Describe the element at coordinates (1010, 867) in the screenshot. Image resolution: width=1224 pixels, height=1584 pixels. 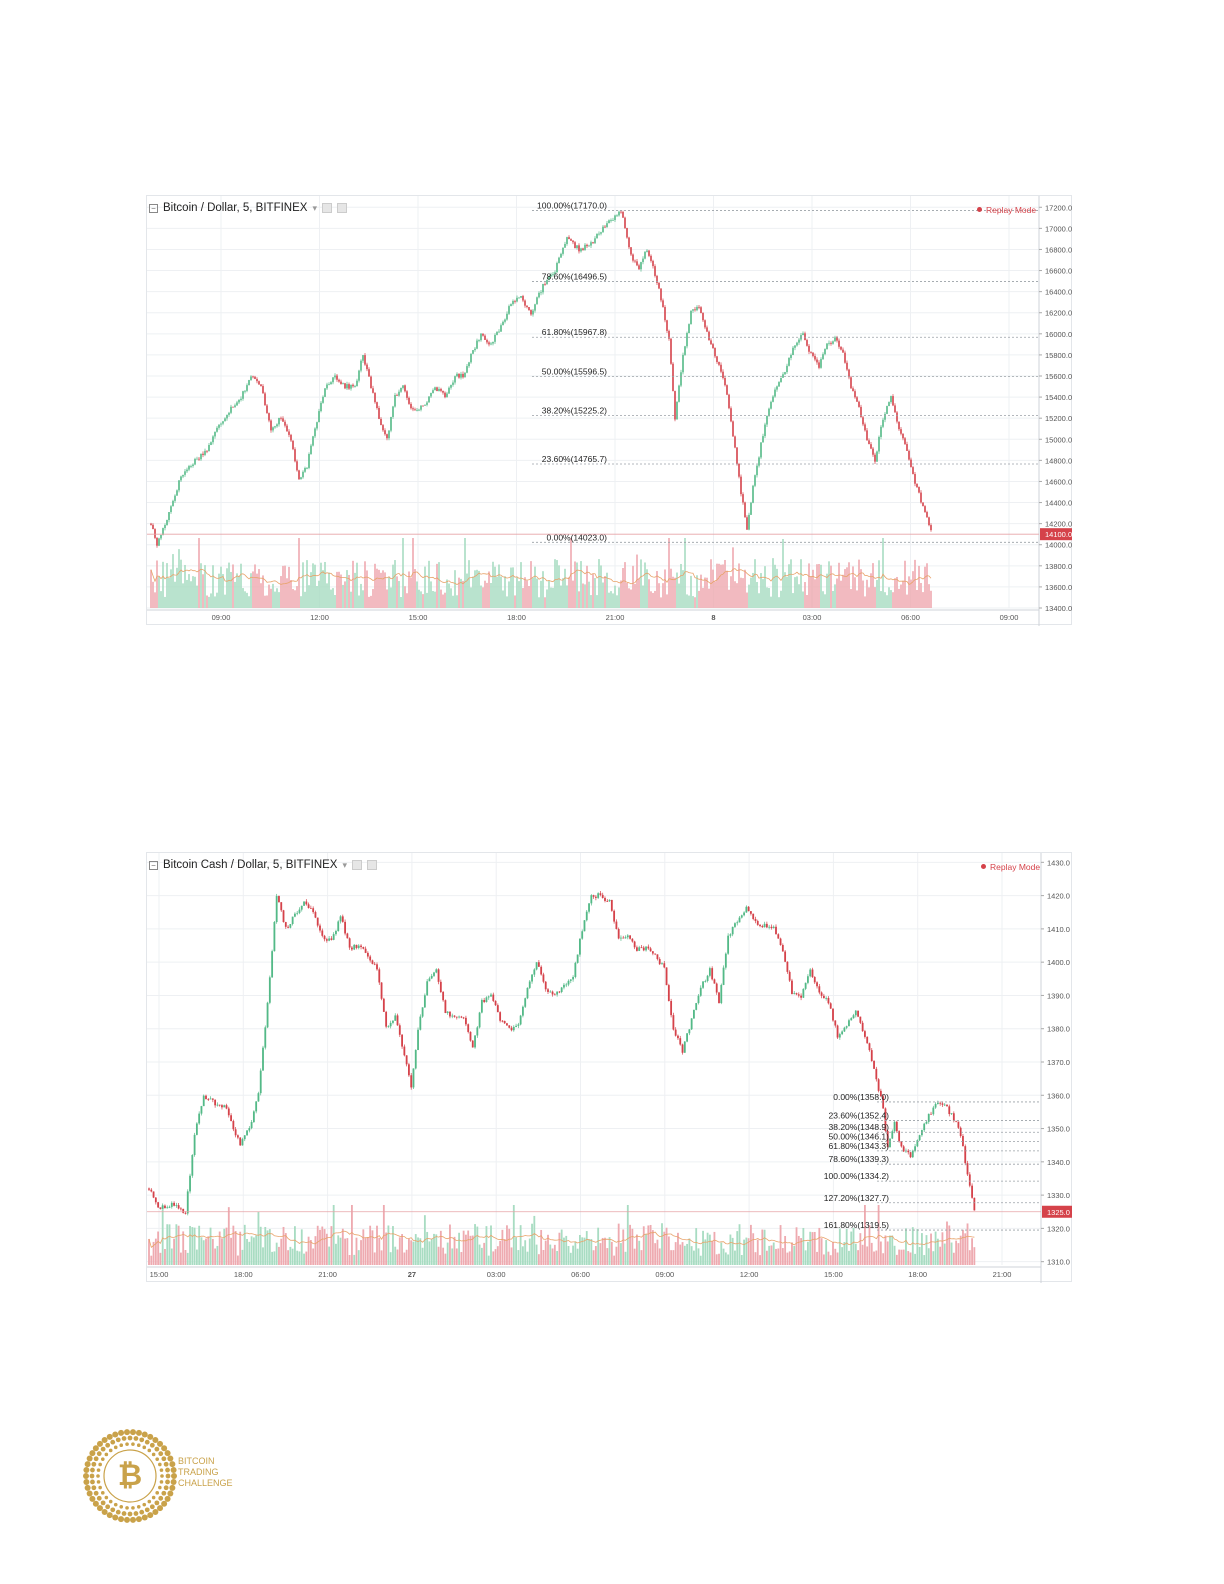
I see `bch-replay-mode: Replay Mode` at that location.